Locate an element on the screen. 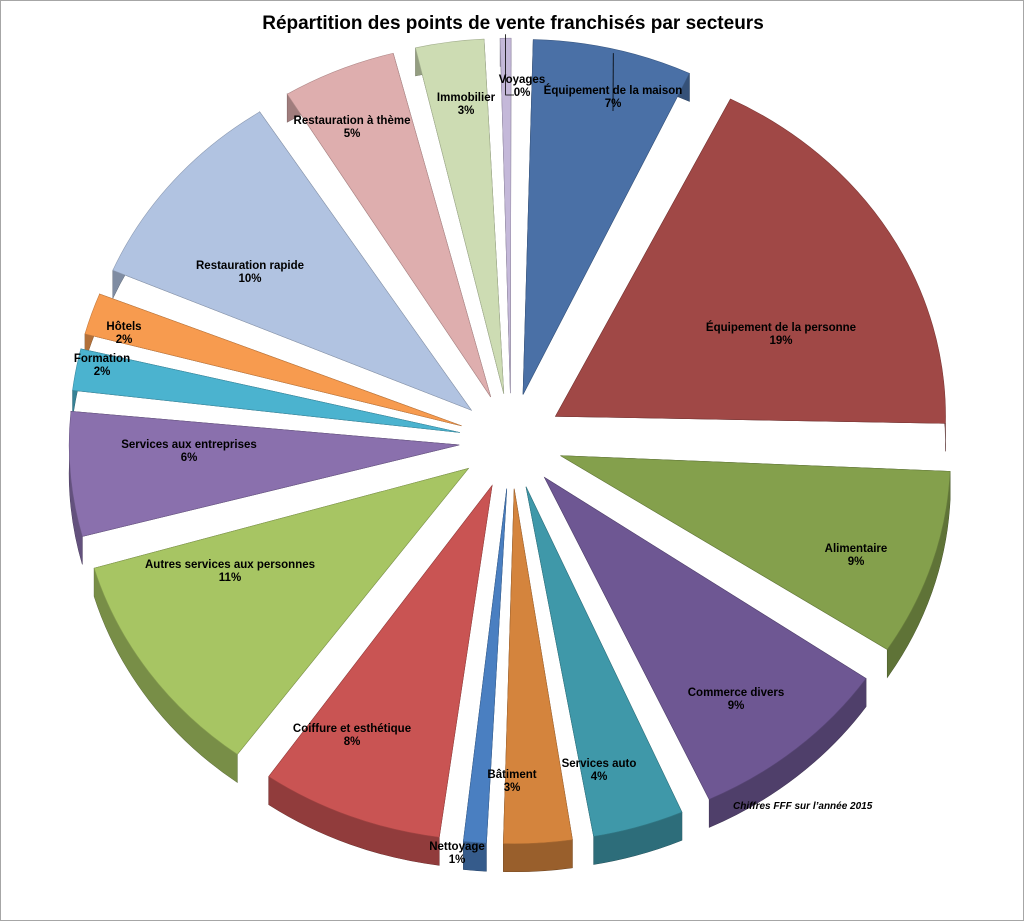  slice-label: Bâtiment is located at coordinates (511, 775).